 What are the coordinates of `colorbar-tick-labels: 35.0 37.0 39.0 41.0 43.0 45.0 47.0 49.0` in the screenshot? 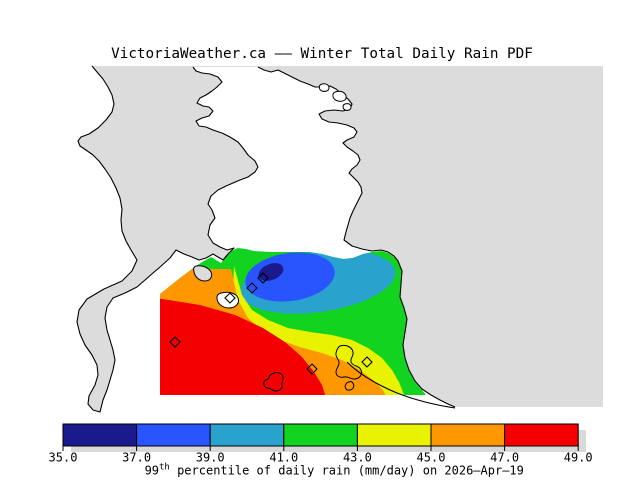 It's located at (321, 458).